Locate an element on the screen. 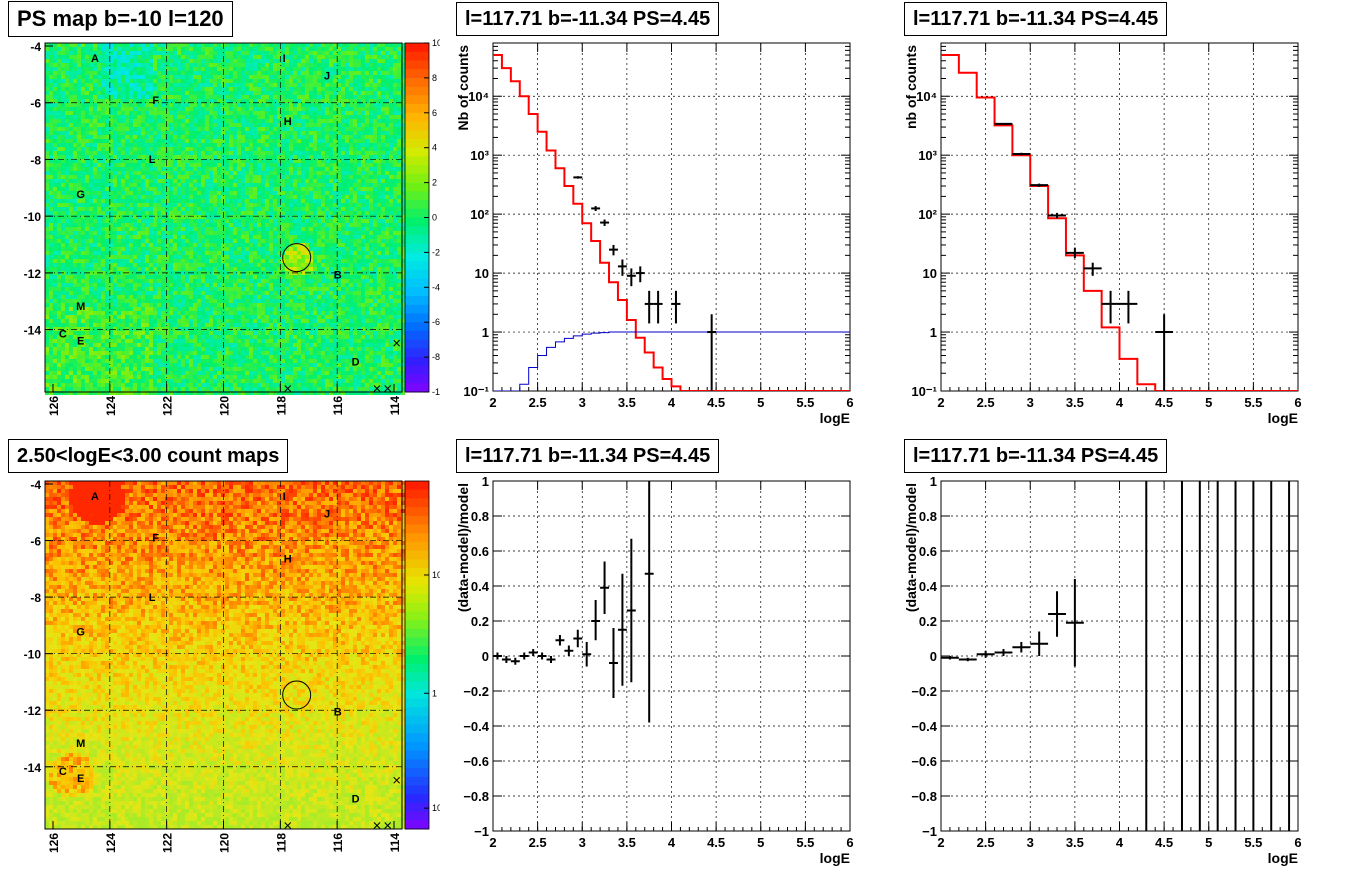  spectrum-title: l=117.71 b=-11.34 PS=4.45 is located at coordinates (588, 19).